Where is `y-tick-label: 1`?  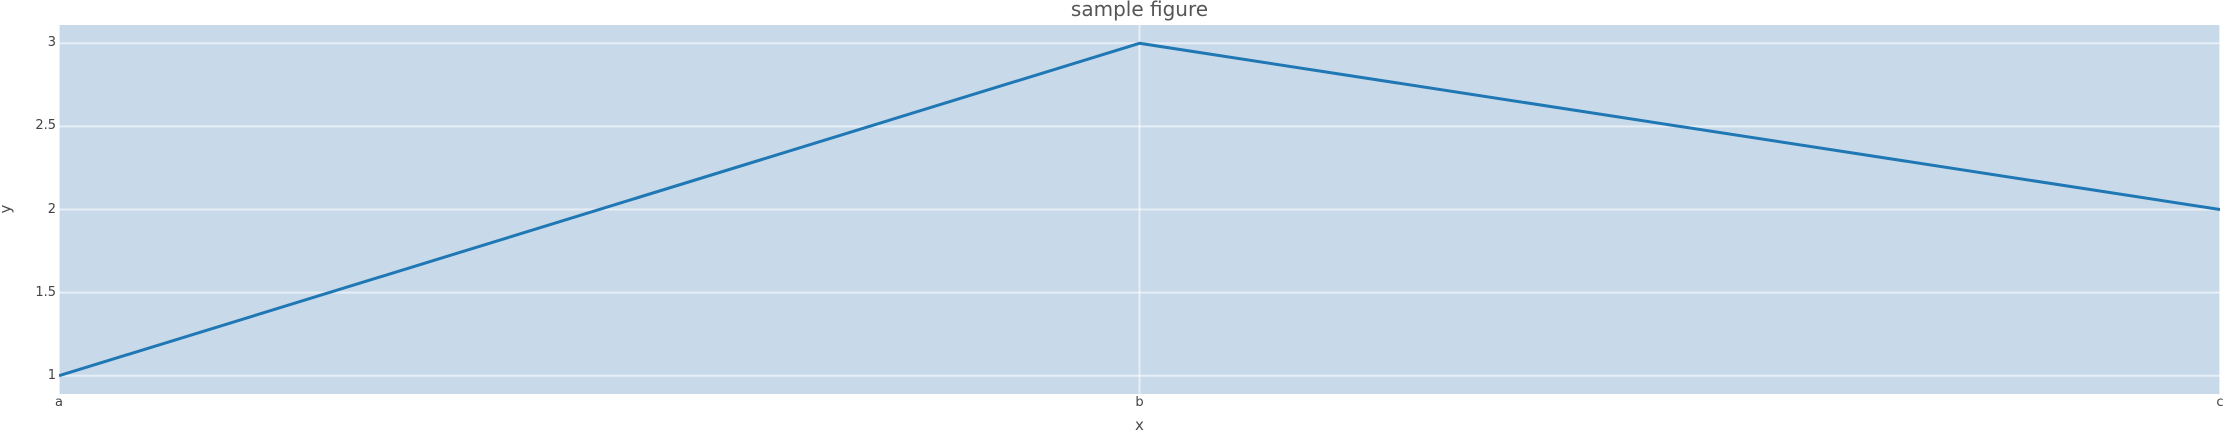
y-tick-label: 1 is located at coordinates (51, 375).